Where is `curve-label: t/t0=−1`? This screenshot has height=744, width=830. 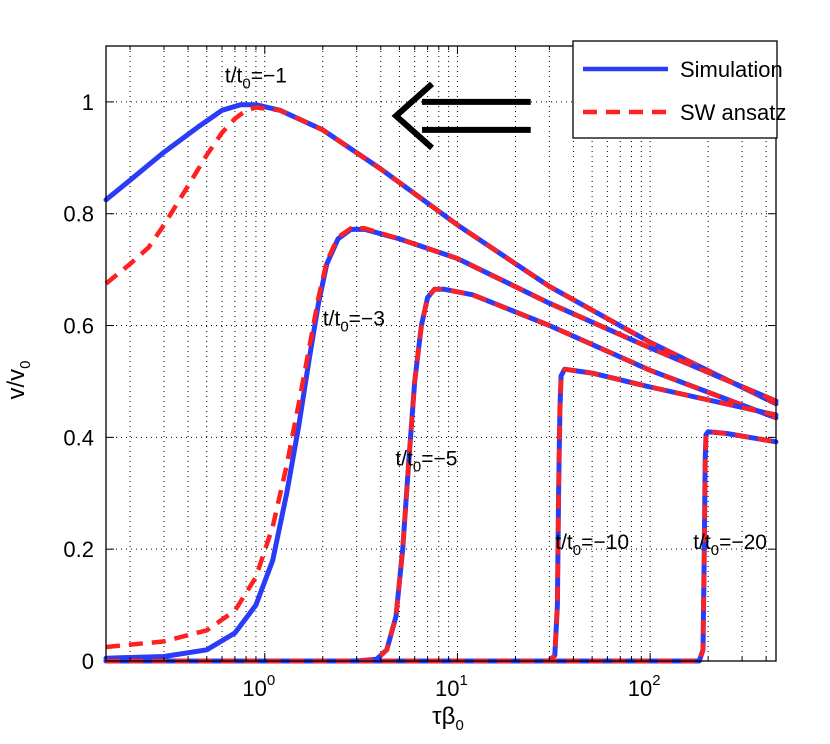
curve-label: t/t0=−1 is located at coordinates (256, 78).